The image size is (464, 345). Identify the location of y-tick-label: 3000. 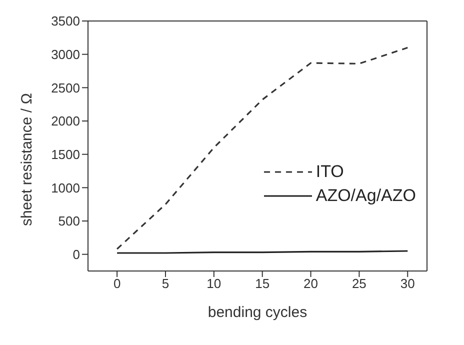
(65, 54).